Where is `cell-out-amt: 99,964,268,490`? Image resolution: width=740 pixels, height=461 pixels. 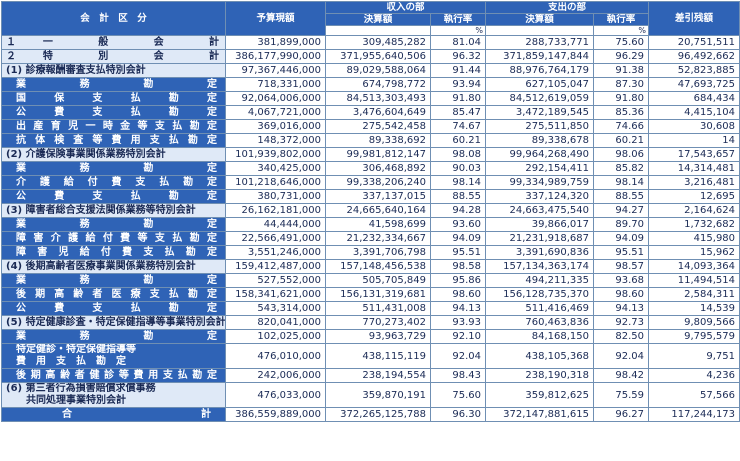 cell-out-amt: 99,964,268,490 is located at coordinates (540, 154).